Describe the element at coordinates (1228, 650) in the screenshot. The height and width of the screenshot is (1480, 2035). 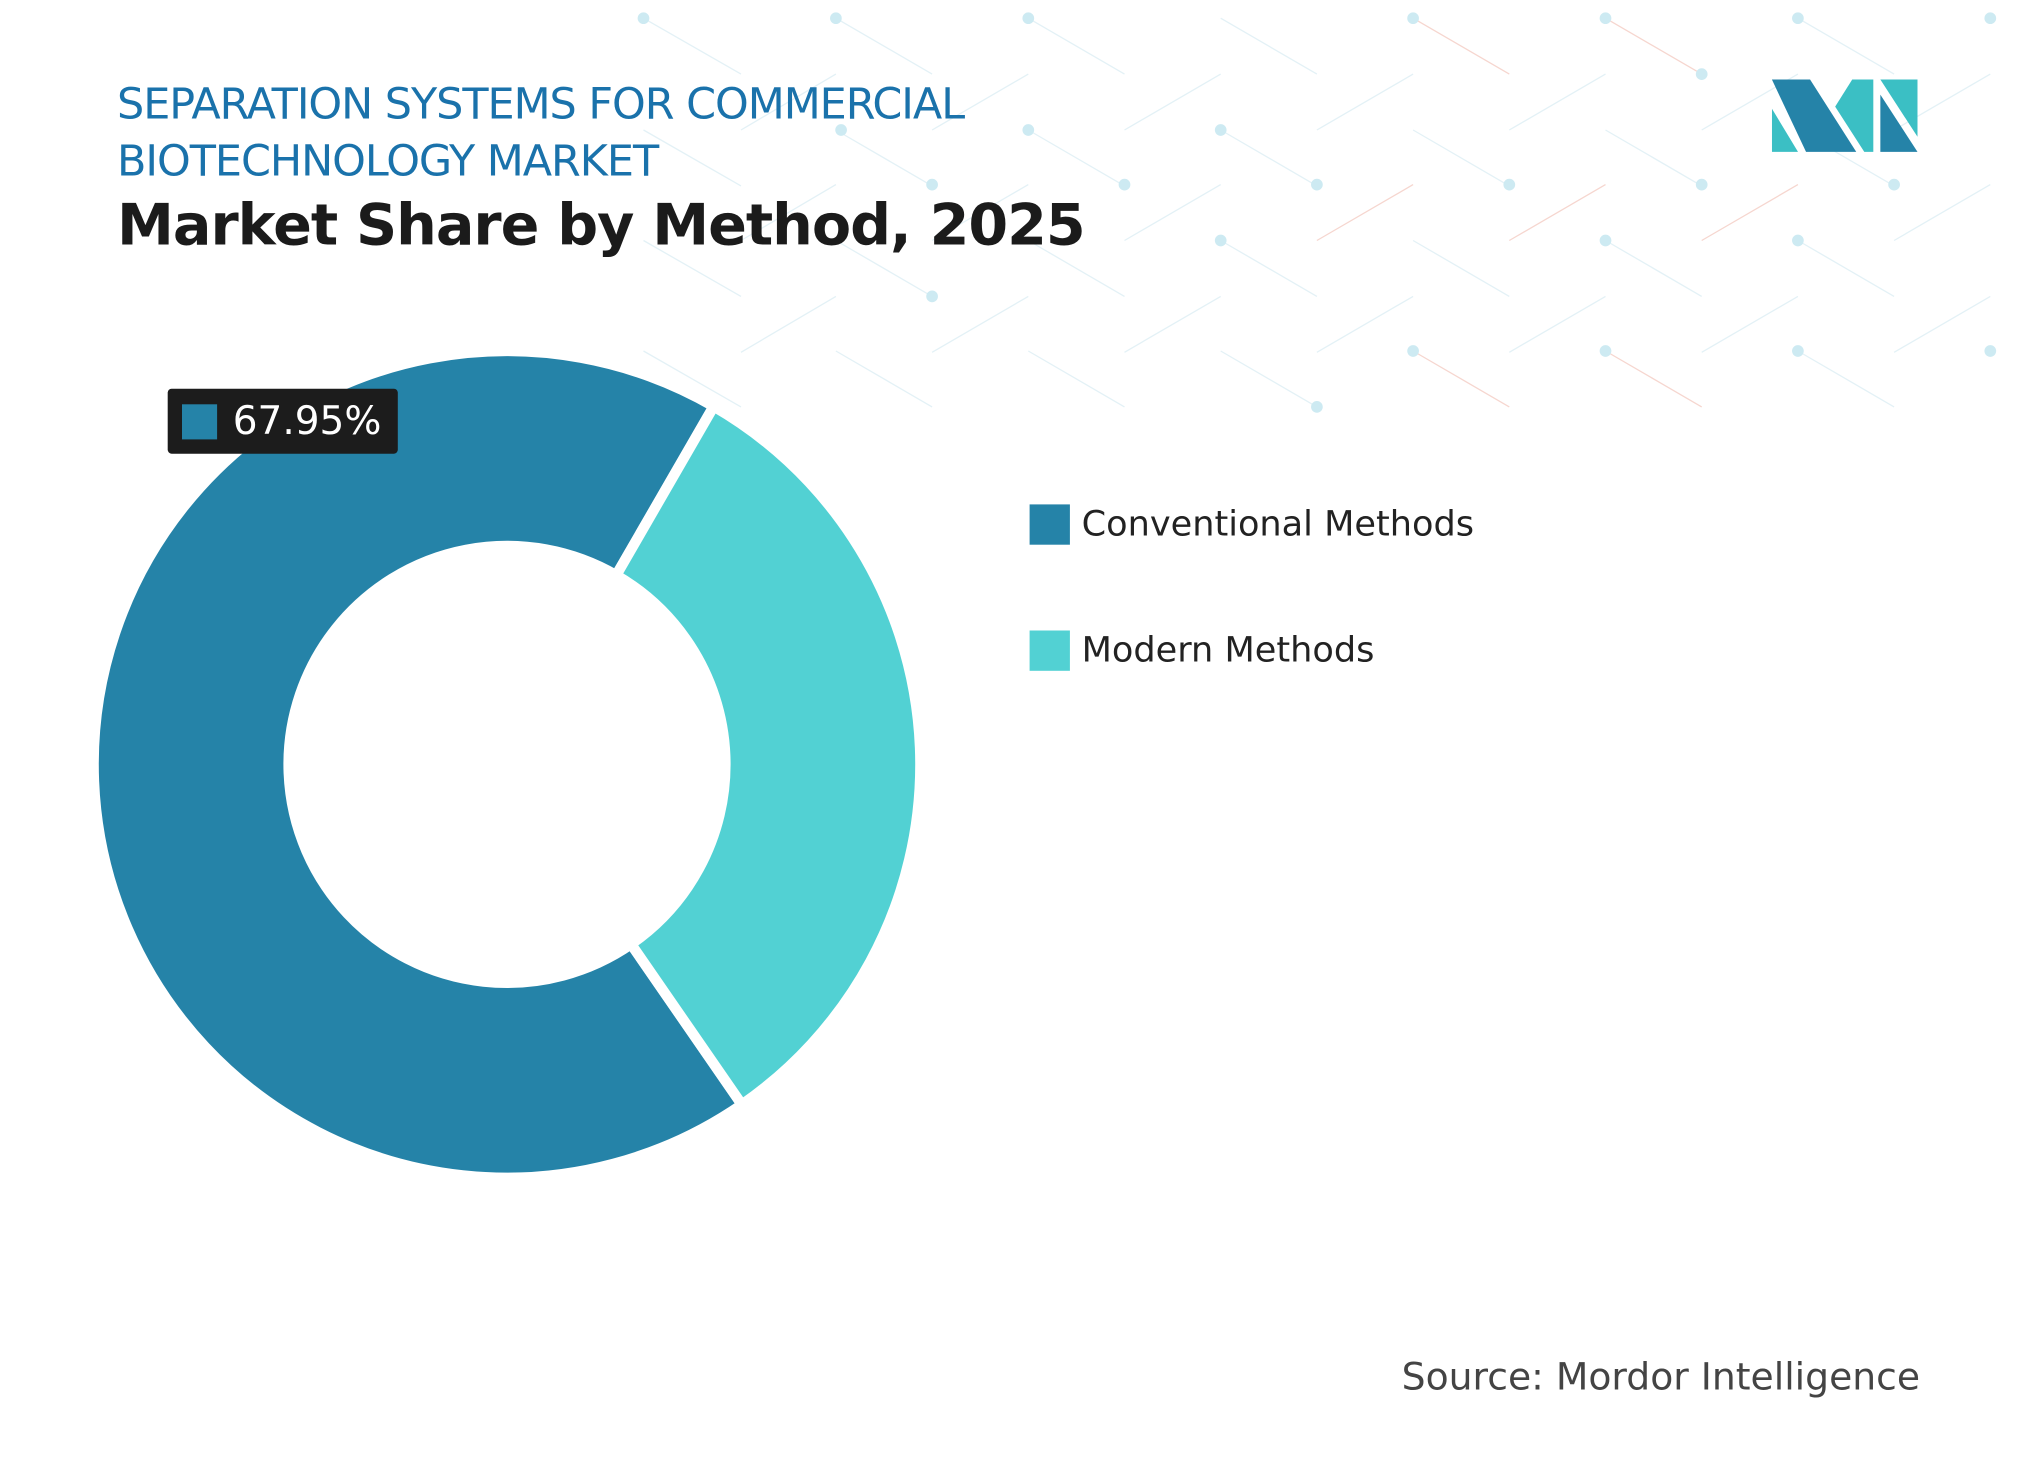
I see `legend-label: Modern Methods` at that location.